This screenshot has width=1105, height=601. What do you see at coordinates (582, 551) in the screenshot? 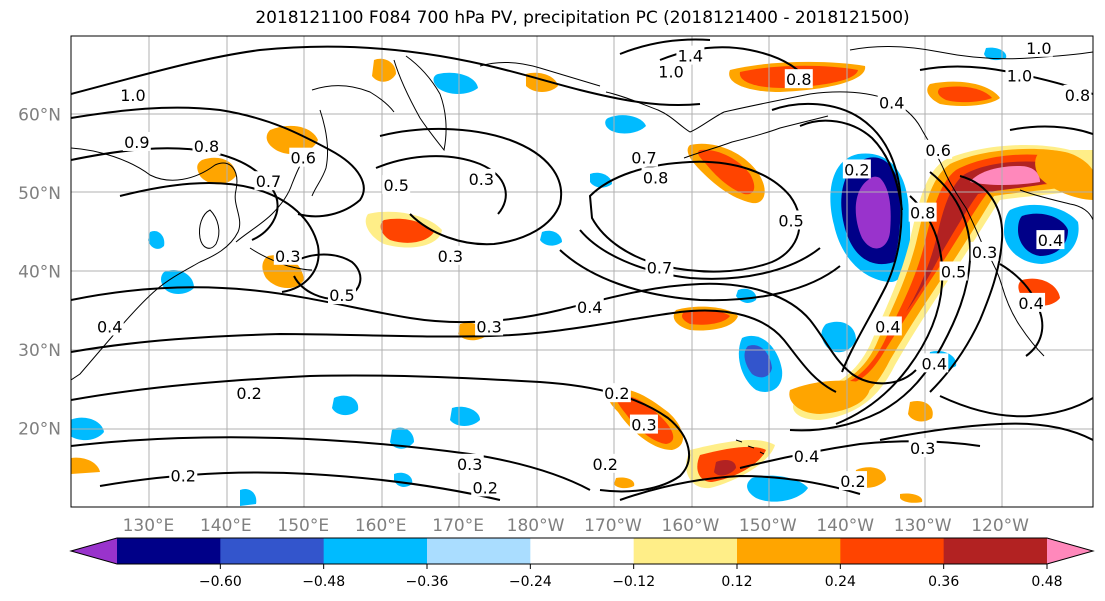
I see `colorbar-outline` at bounding box center [582, 551].